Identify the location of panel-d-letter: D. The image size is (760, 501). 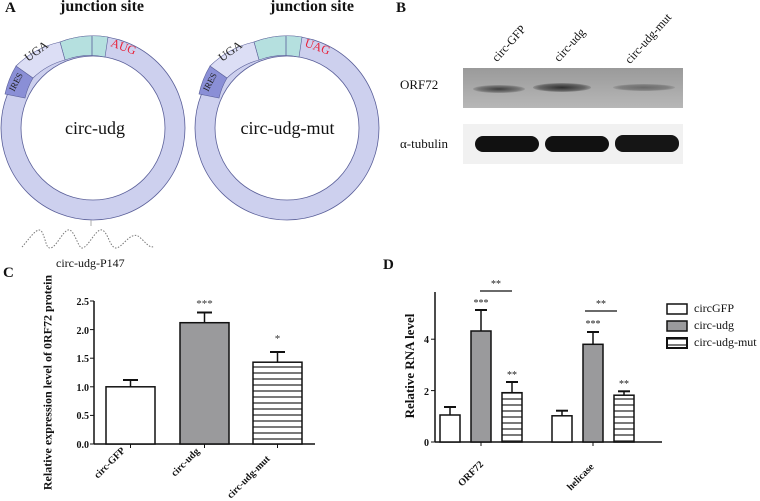
(388, 265).